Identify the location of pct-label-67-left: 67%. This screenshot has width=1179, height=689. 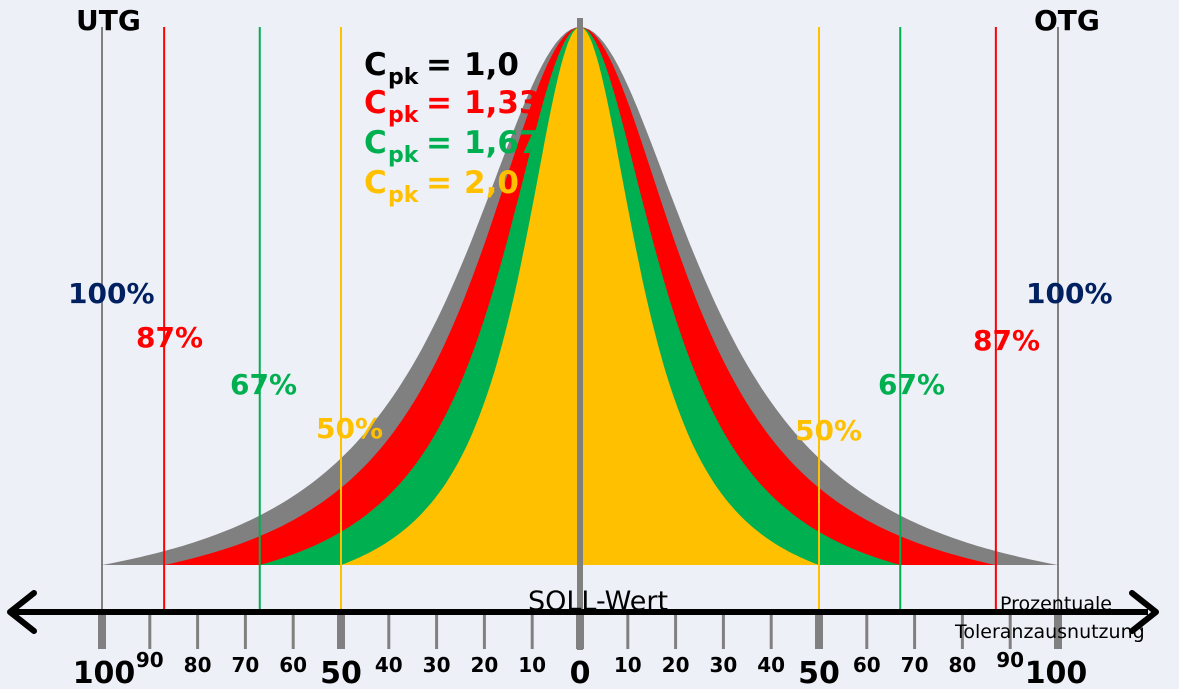
(263, 384).